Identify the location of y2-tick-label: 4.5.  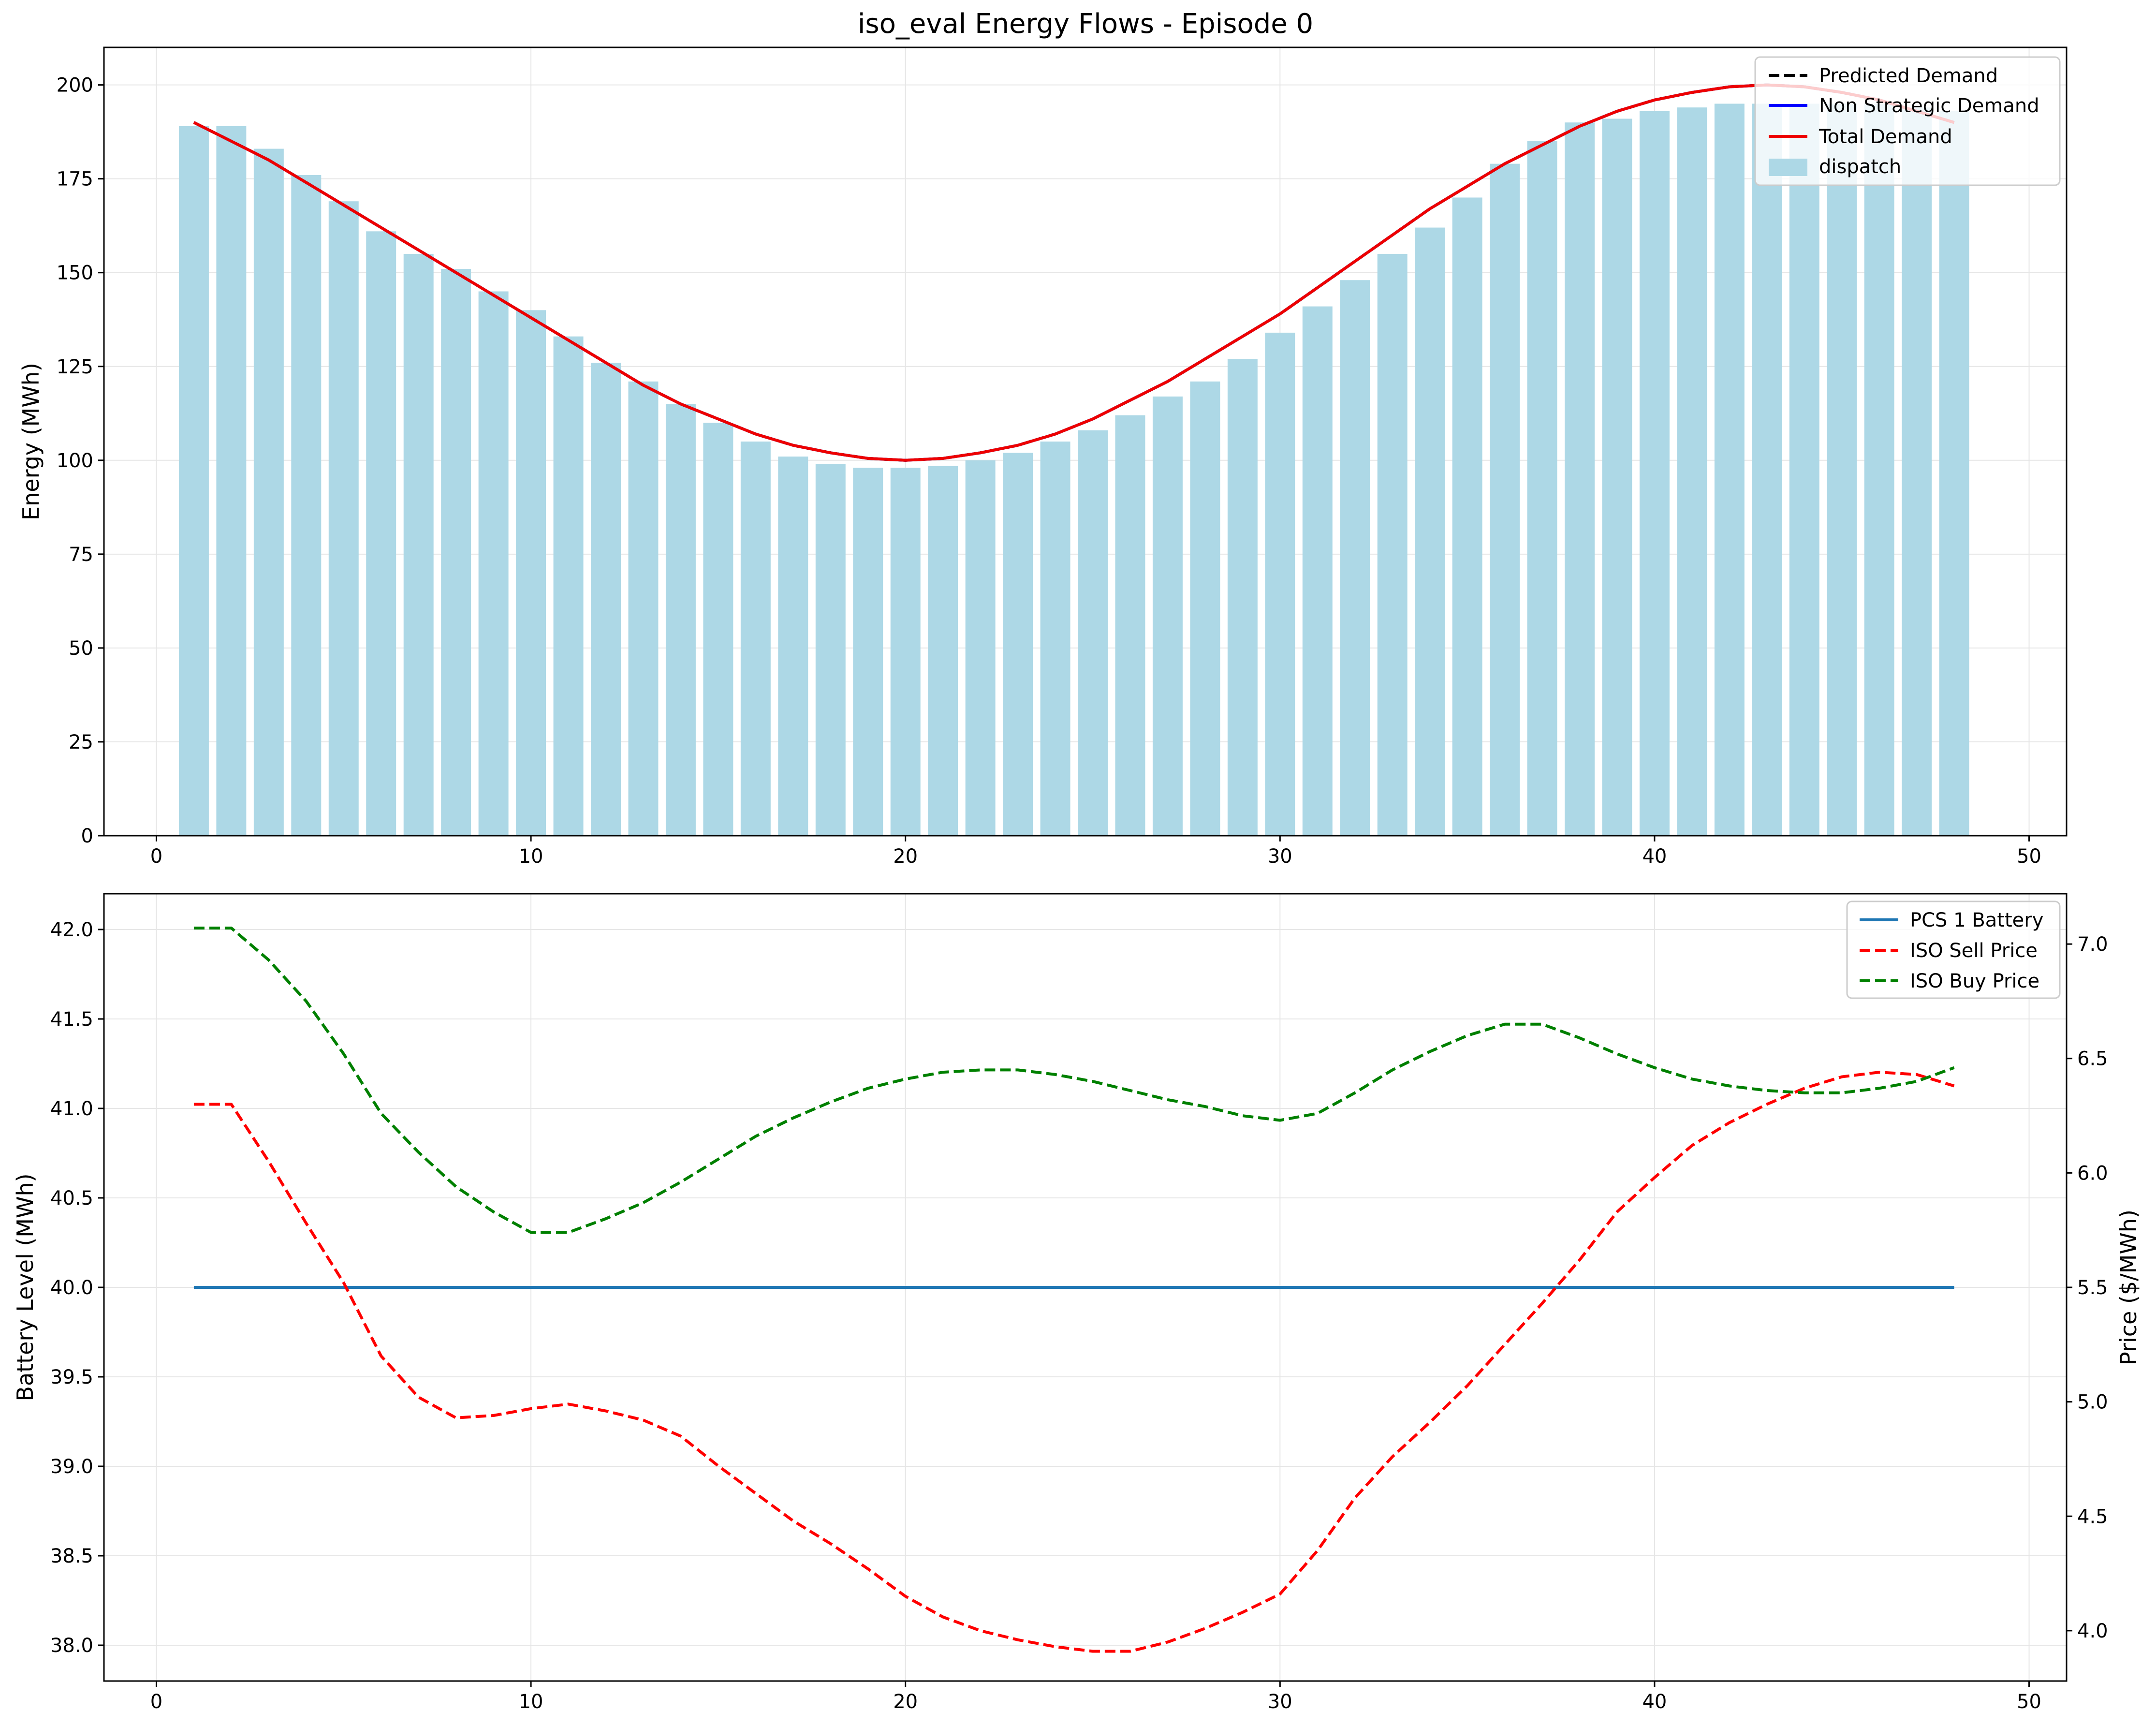
(2092, 1516).